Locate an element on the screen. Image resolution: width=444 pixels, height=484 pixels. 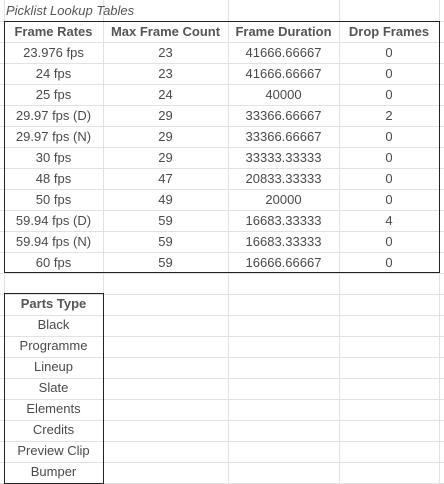
frame-duration-cell: 20833.33333 is located at coordinates (283, 178).